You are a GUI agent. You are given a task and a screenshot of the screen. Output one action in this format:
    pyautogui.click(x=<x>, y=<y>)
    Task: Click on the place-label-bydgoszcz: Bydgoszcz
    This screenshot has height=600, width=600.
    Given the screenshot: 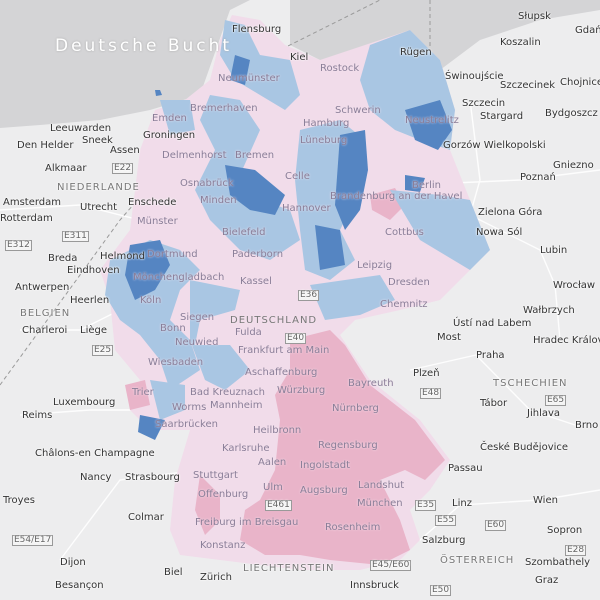 What is the action you would take?
    pyautogui.click(x=571, y=113)
    